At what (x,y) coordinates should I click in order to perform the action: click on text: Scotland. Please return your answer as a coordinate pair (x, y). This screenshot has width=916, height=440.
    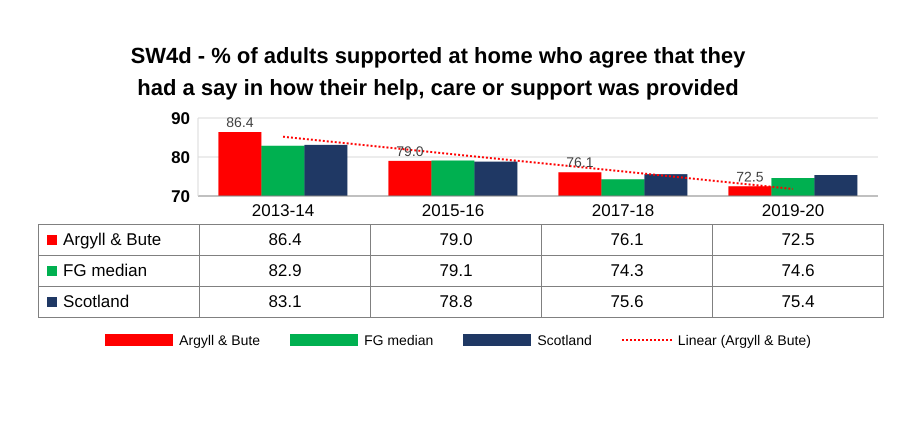
    Looking at the image, I should click on (96, 301).